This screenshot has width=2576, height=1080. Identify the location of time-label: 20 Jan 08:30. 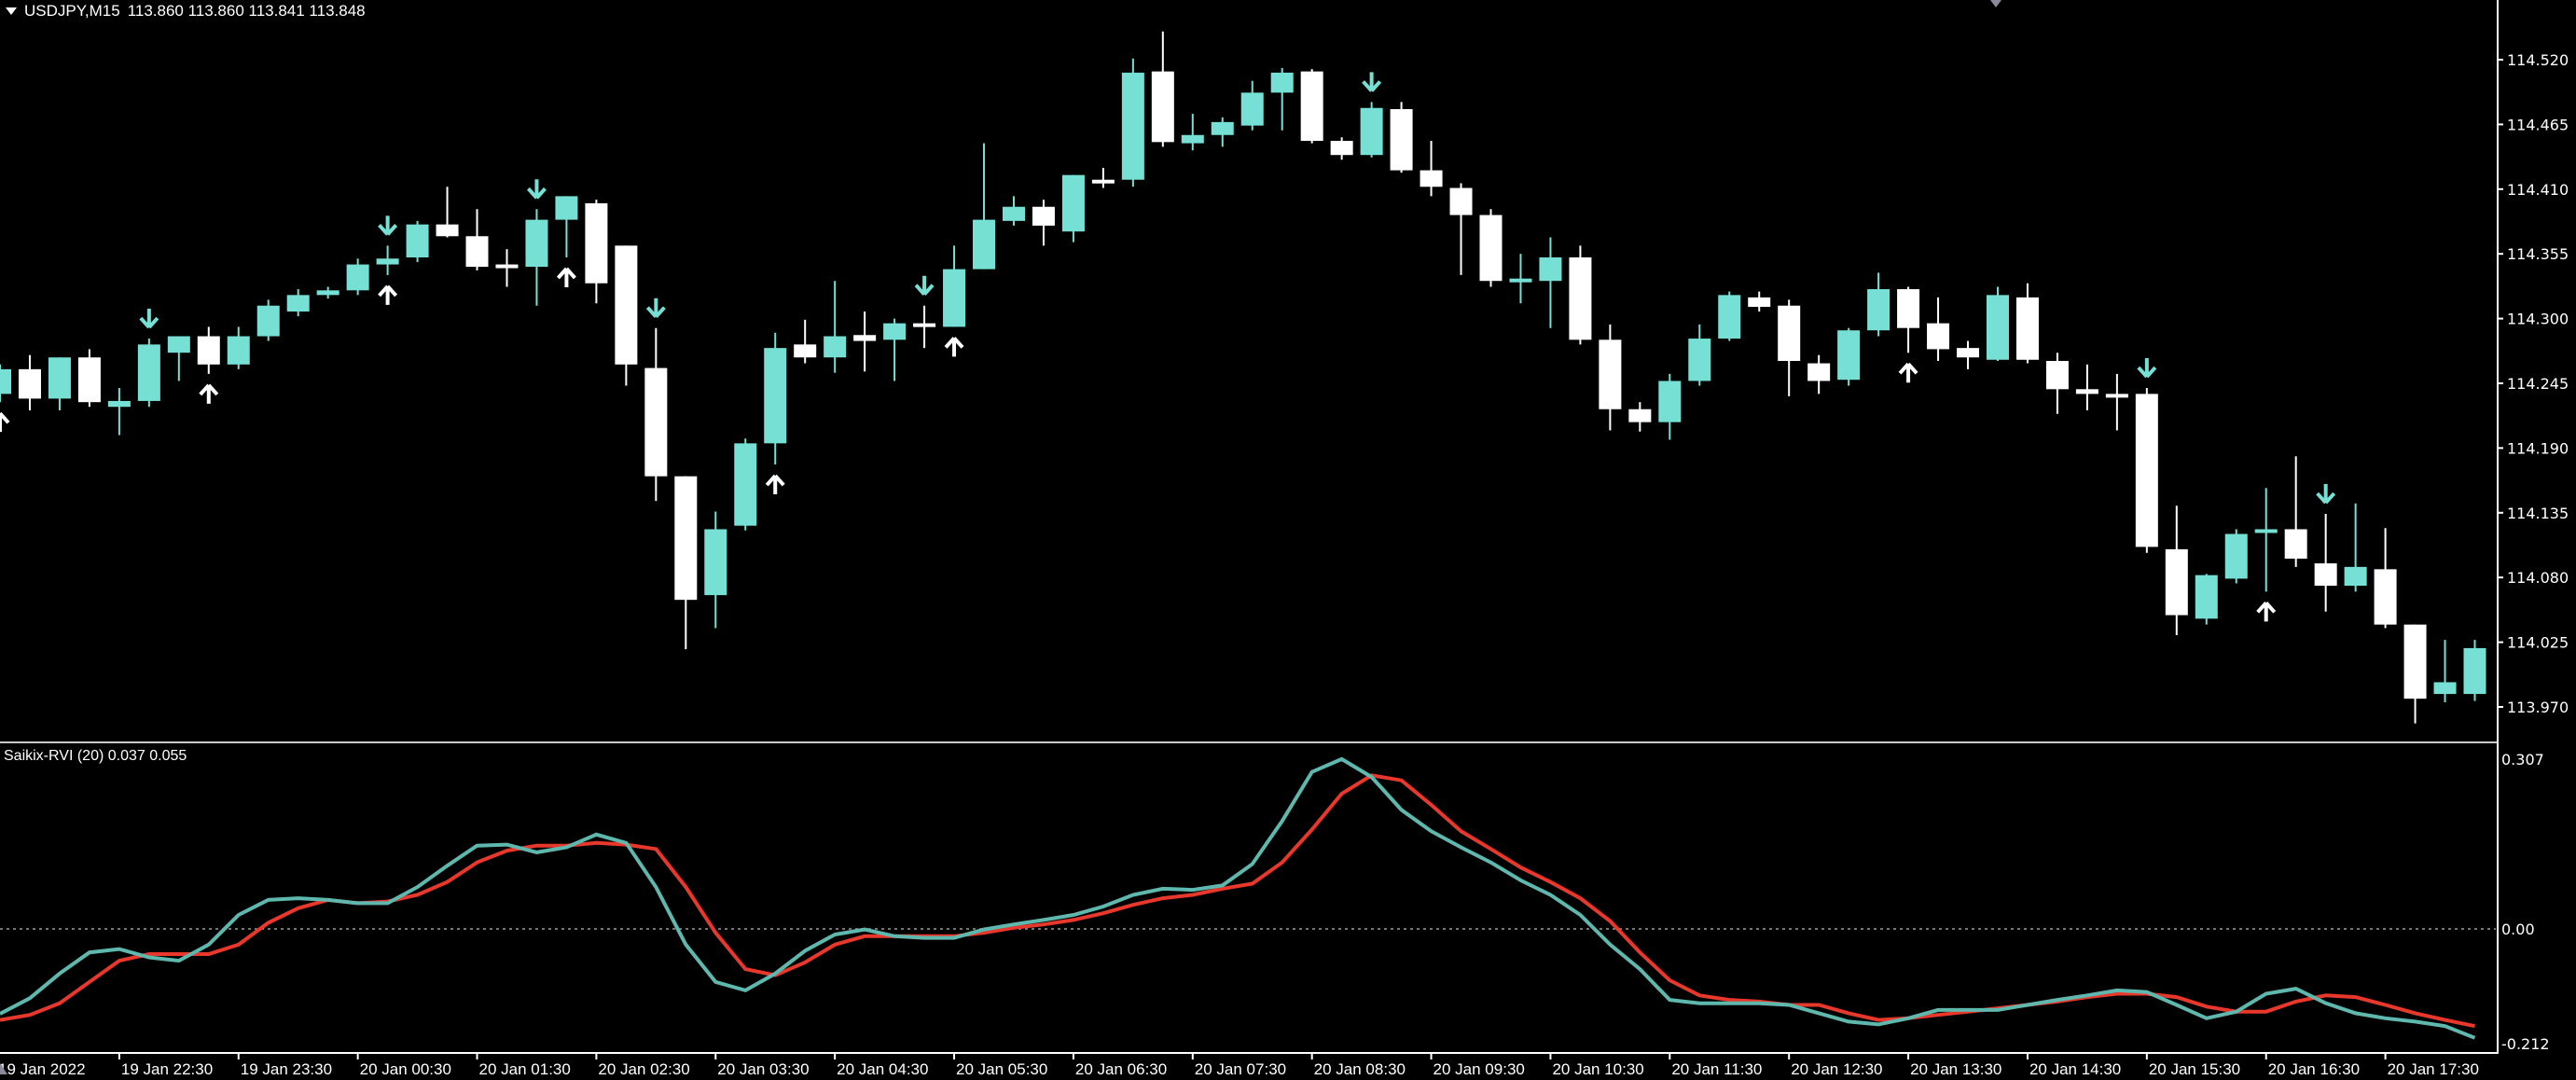
(1360, 1069).